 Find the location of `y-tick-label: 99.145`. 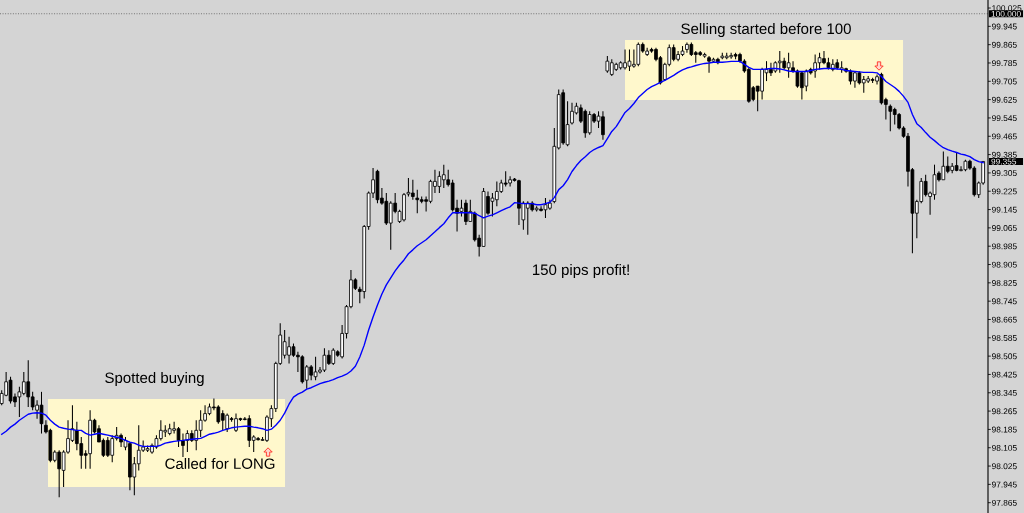

y-tick-label: 99.145 is located at coordinates (1004, 209).